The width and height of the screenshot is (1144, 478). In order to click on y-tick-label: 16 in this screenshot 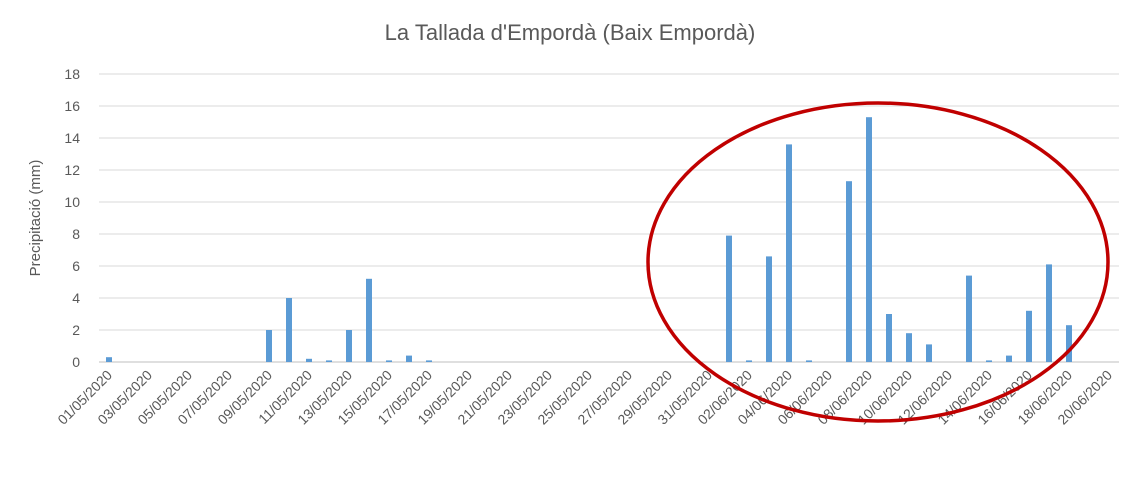, I will do `click(72, 106)`.